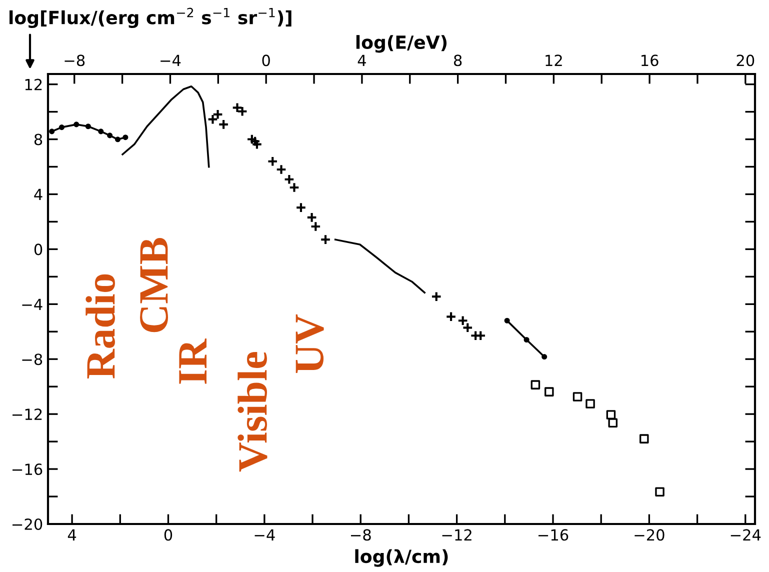 This screenshot has height=572, width=769. What do you see at coordinates (72, 534) in the screenshot?
I see `x-tick-label: 4` at bounding box center [72, 534].